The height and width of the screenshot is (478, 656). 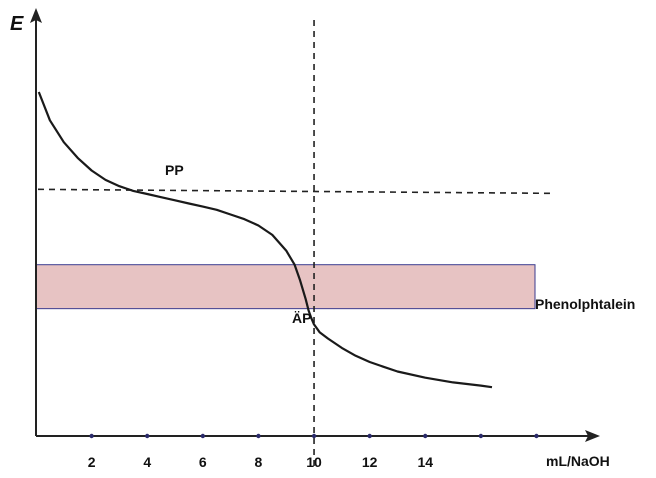 I want to click on x-tick-label: 6, so click(x=203, y=462).